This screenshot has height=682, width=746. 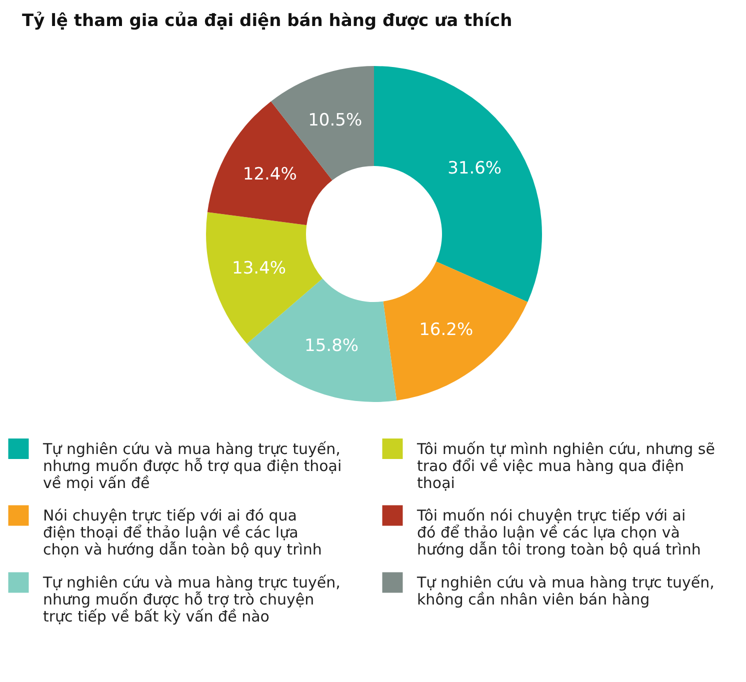 What do you see at coordinates (446, 330) in the screenshot?
I see `data-label: 16.2%` at bounding box center [446, 330].